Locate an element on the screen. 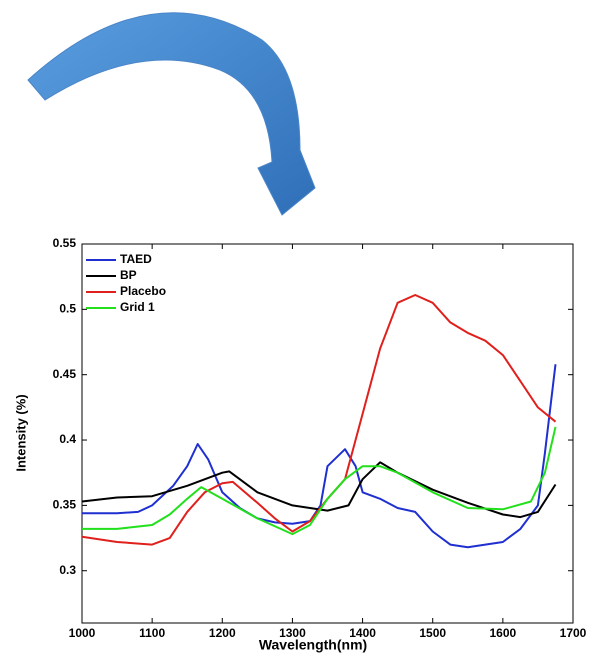 This screenshot has width=596, height=660. y-tick-label: 0.4 is located at coordinates (67, 439).